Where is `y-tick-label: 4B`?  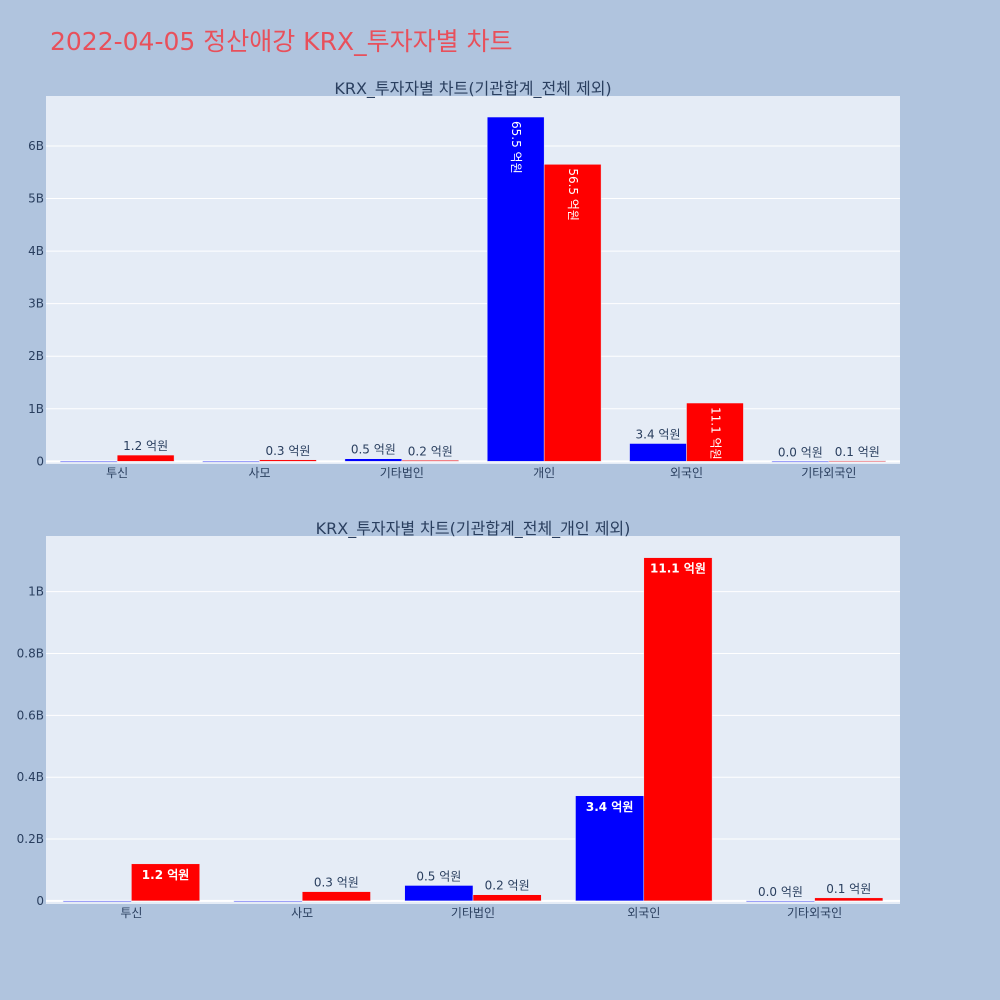
y-tick-label: 4B is located at coordinates (36, 251).